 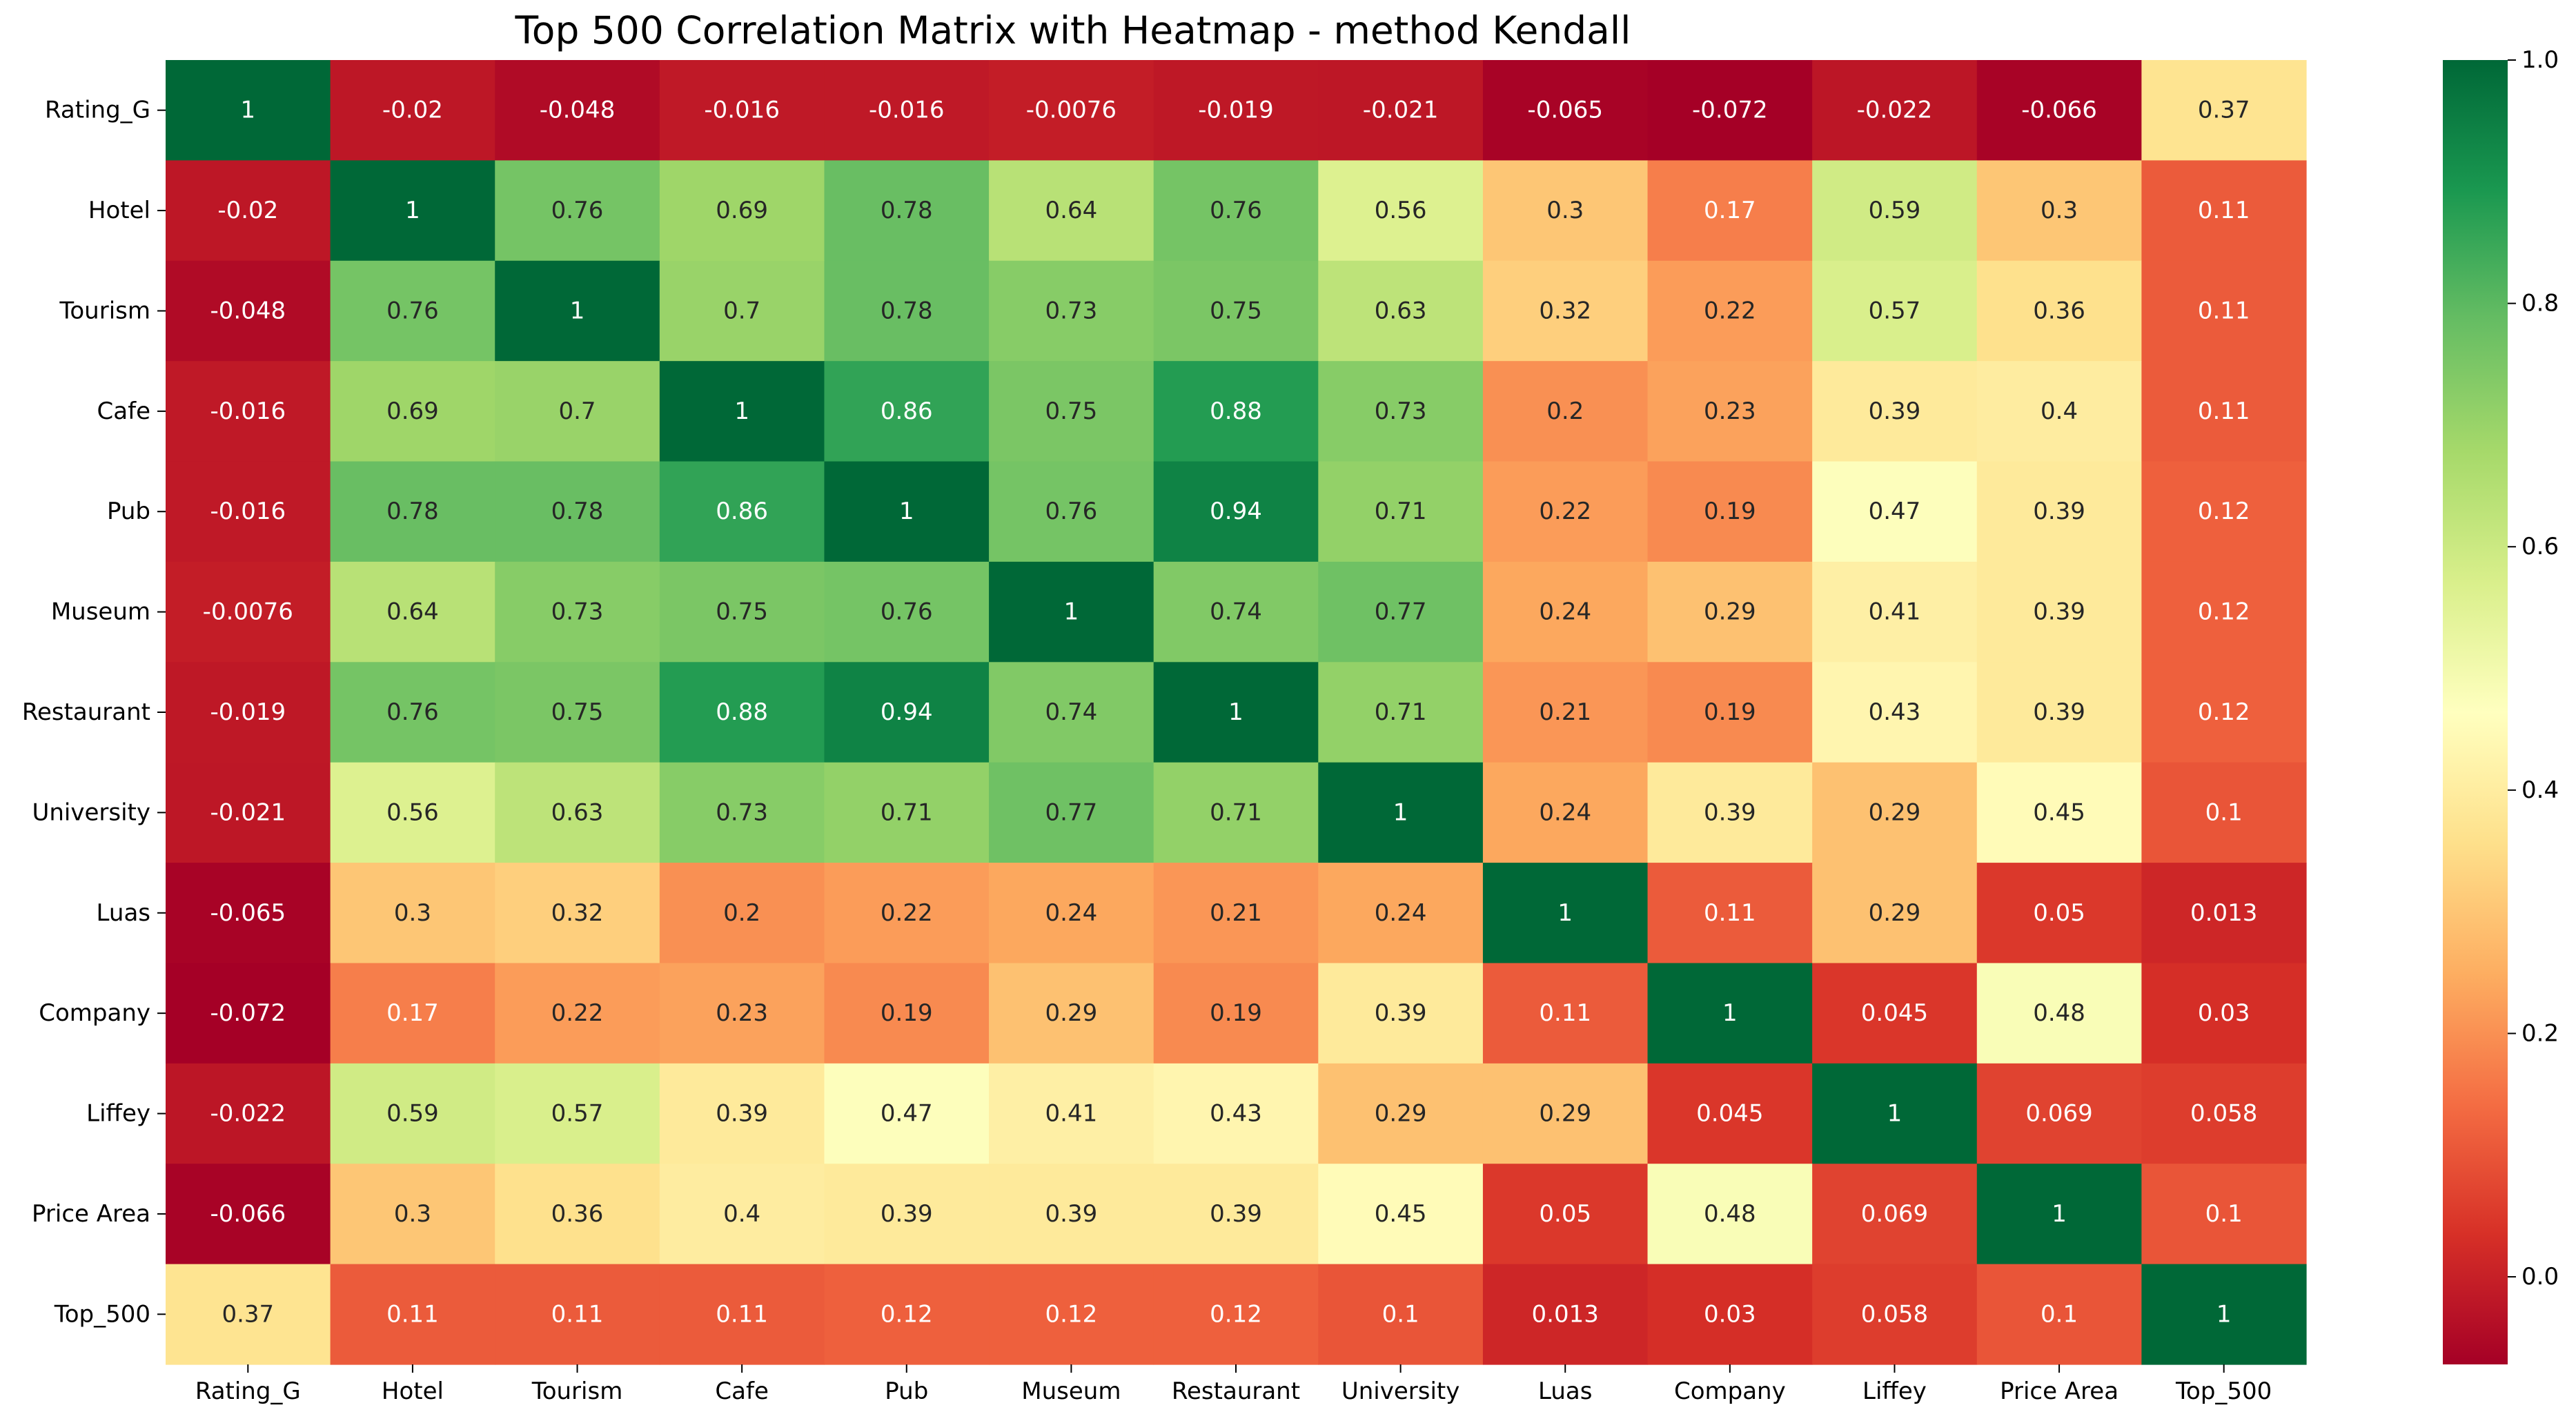 I want to click on colorbar-tick-label: 0.6, so click(x=2540, y=546).